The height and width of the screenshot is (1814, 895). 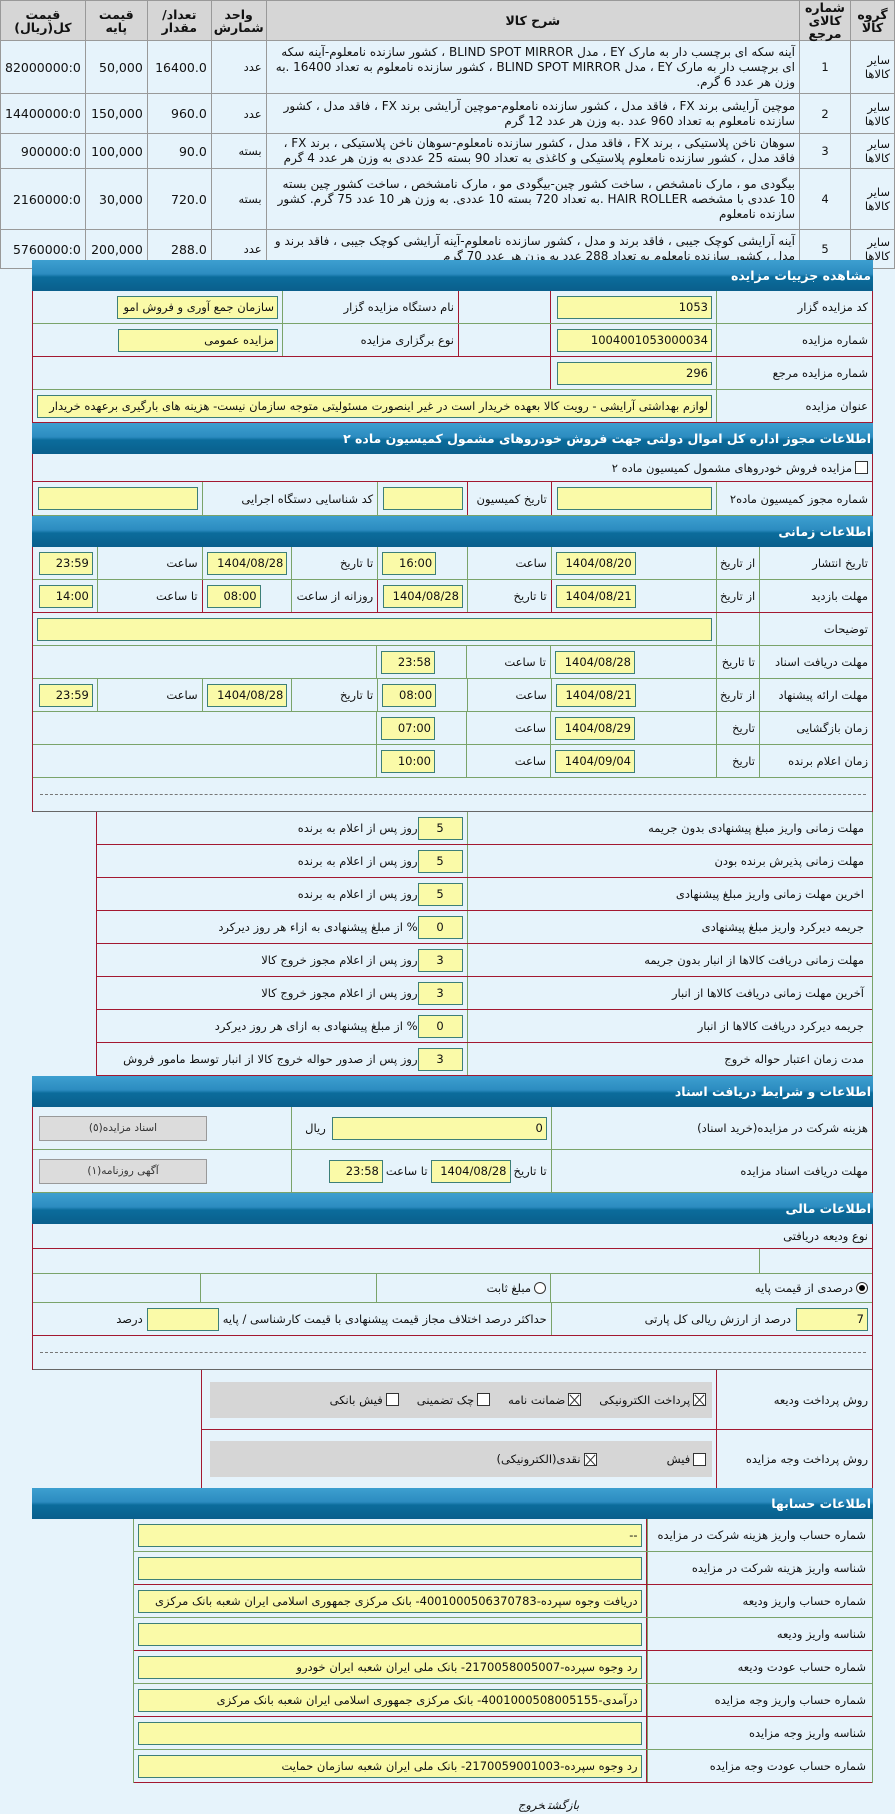 What do you see at coordinates (452, 1503) in the screenshot?
I see `accounts-header: اطلاعات حسابها` at bounding box center [452, 1503].